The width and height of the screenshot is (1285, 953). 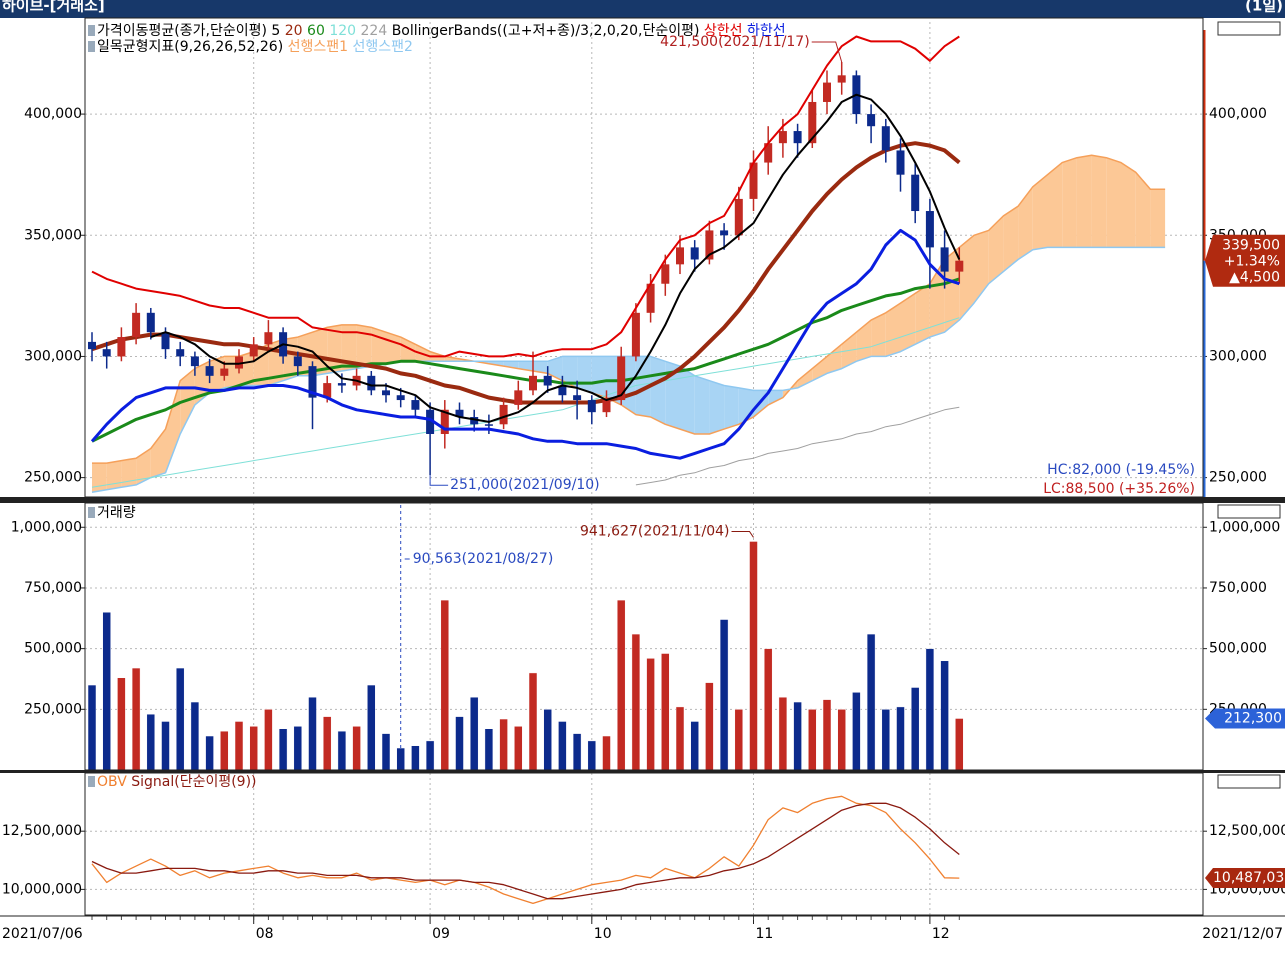 I want to click on y-tick-label: 750,000, so click(x=53, y=588).